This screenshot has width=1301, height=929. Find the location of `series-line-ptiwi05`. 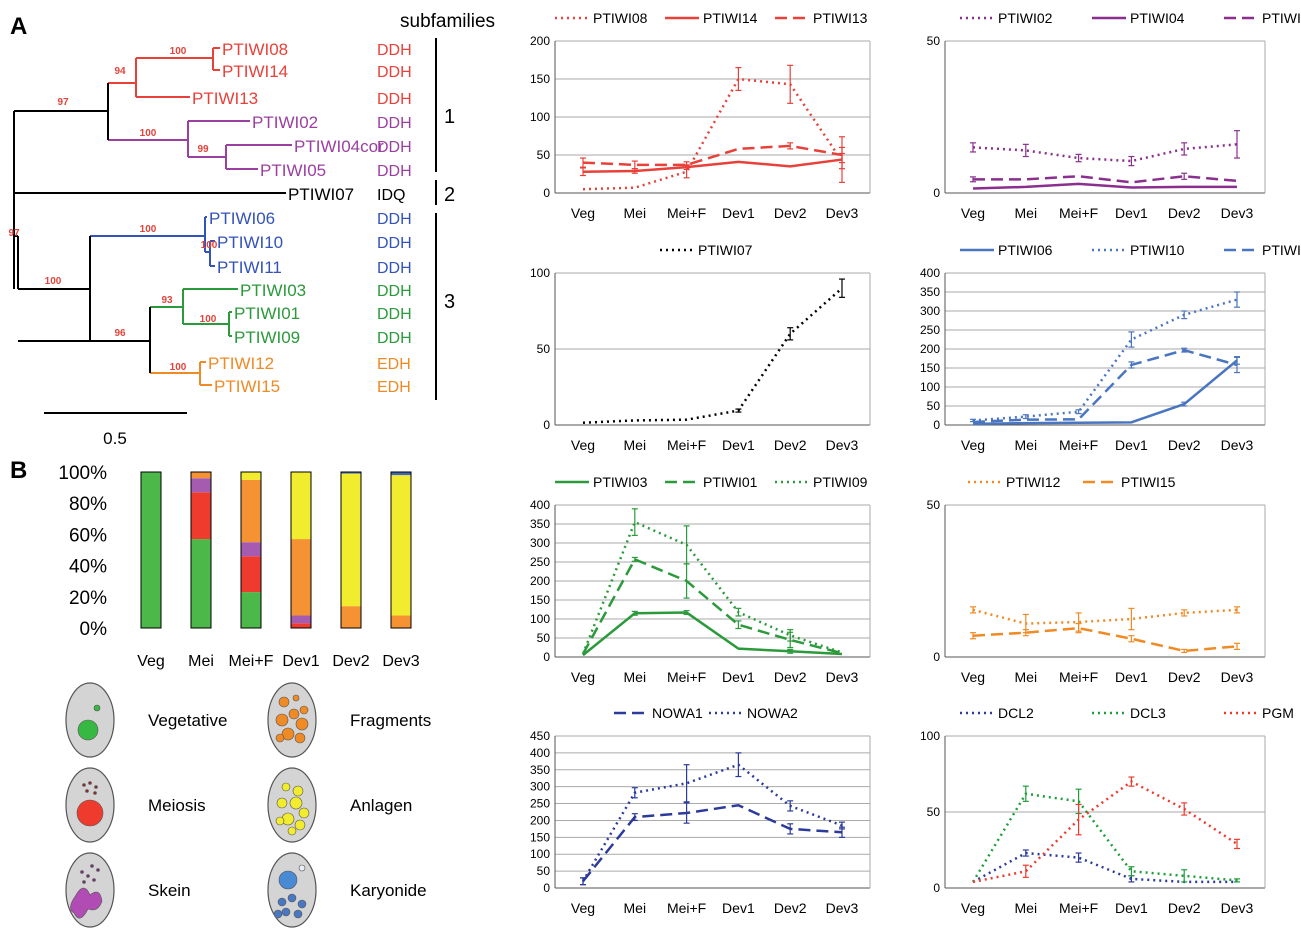

series-line-ptiwi05 is located at coordinates (1105, 179).